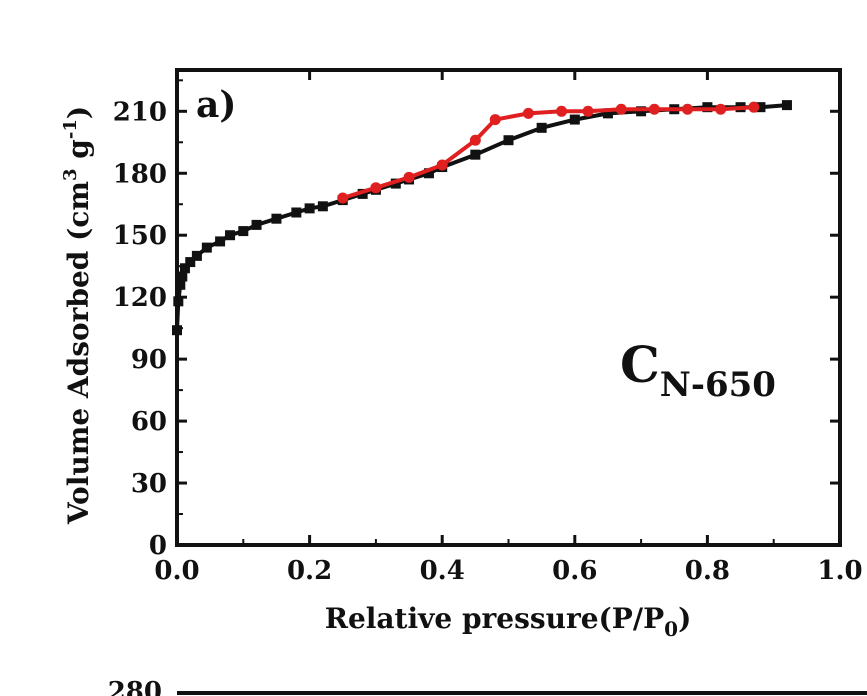 The image size is (867, 696). I want to click on x-tick-label: 1.0, so click(839, 571).